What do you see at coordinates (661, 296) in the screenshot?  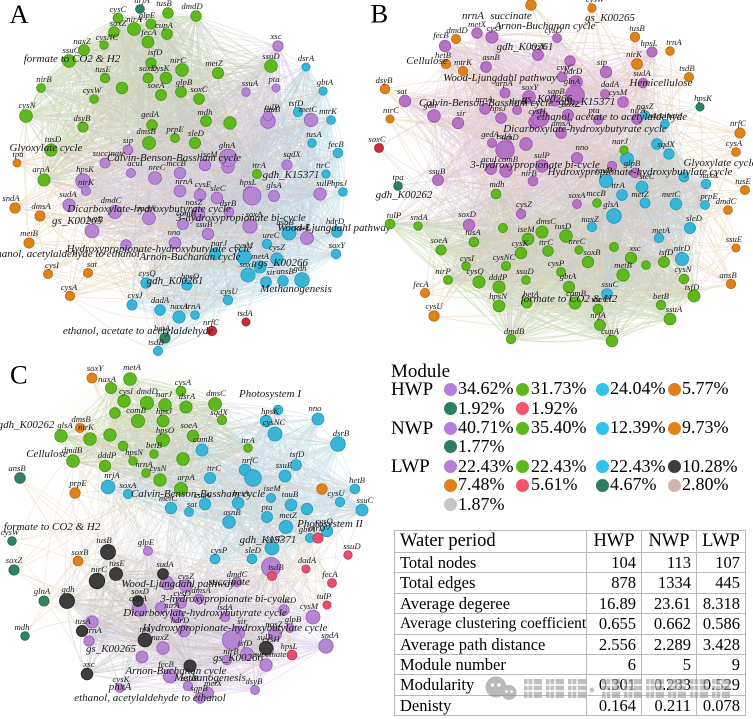 I see `svg-text: betB` at bounding box center [661, 296].